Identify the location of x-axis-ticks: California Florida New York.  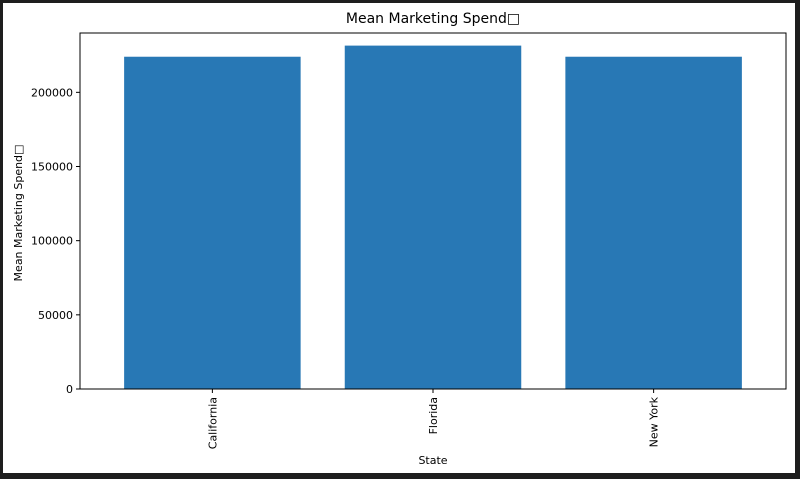
(433, 419).